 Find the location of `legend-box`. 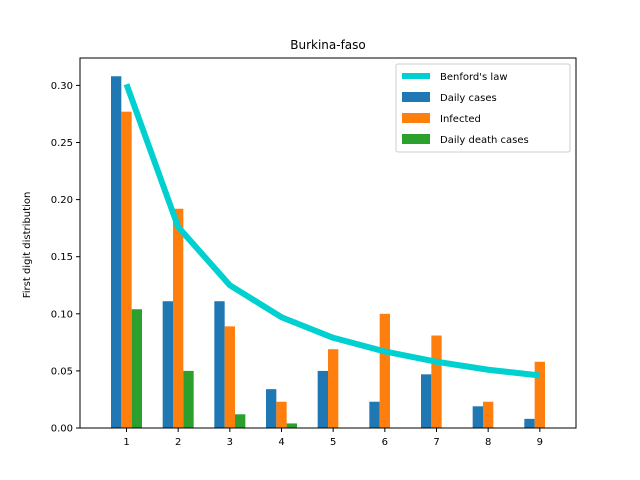

legend-box is located at coordinates (483, 108).